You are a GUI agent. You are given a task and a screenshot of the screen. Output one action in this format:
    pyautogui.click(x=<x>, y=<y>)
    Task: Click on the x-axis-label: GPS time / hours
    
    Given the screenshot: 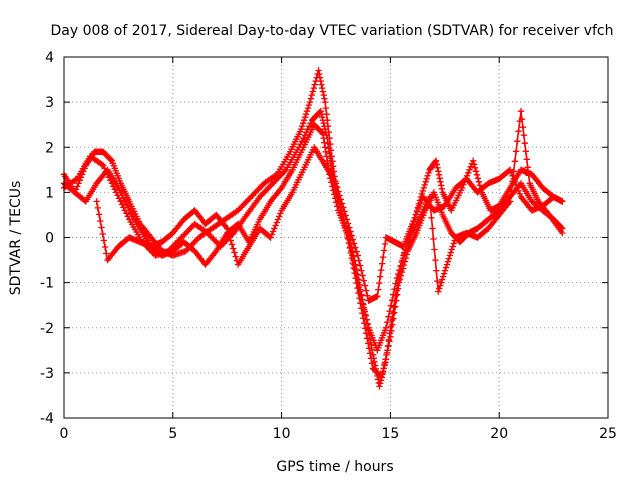 What is the action you would take?
    pyautogui.click(x=334, y=467)
    